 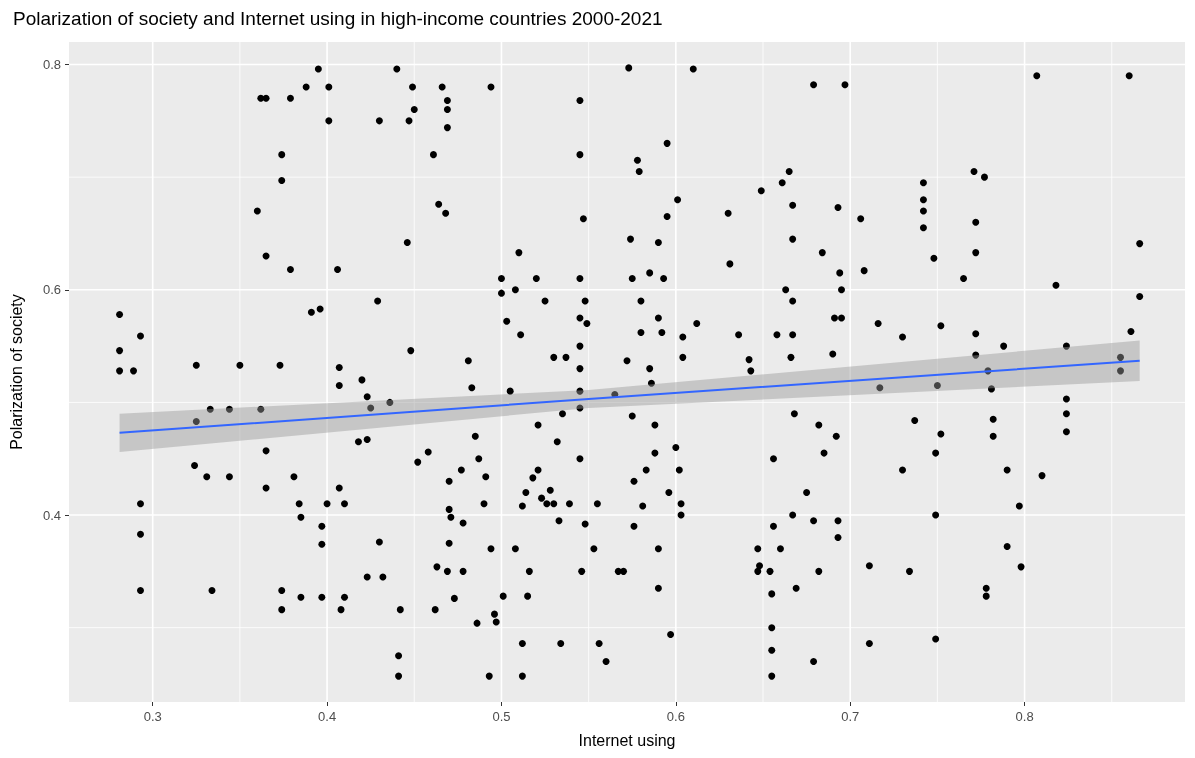 I want to click on chart-title: Polarization of society and Internet using in high-income countries 2000-2021, so click(x=338, y=18).